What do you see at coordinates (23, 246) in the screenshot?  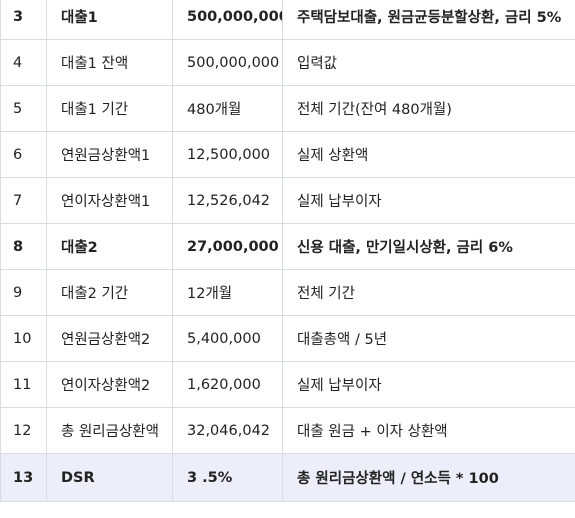 I see `row-number-cell: 8` at bounding box center [23, 246].